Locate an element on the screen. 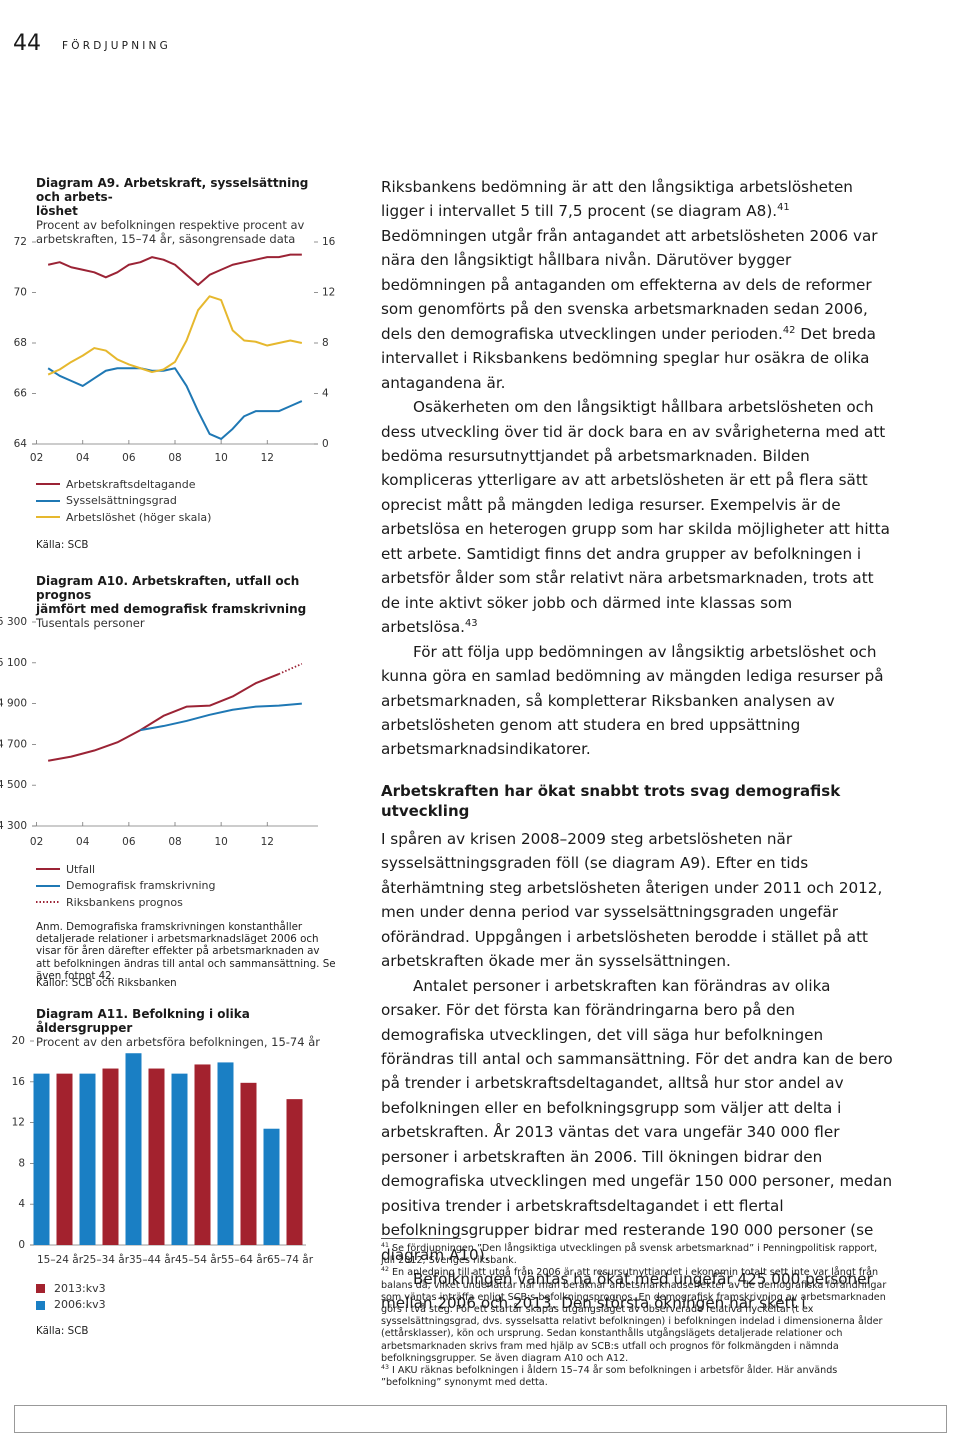  y-tick-label: 5 300 is located at coordinates (13, 622).